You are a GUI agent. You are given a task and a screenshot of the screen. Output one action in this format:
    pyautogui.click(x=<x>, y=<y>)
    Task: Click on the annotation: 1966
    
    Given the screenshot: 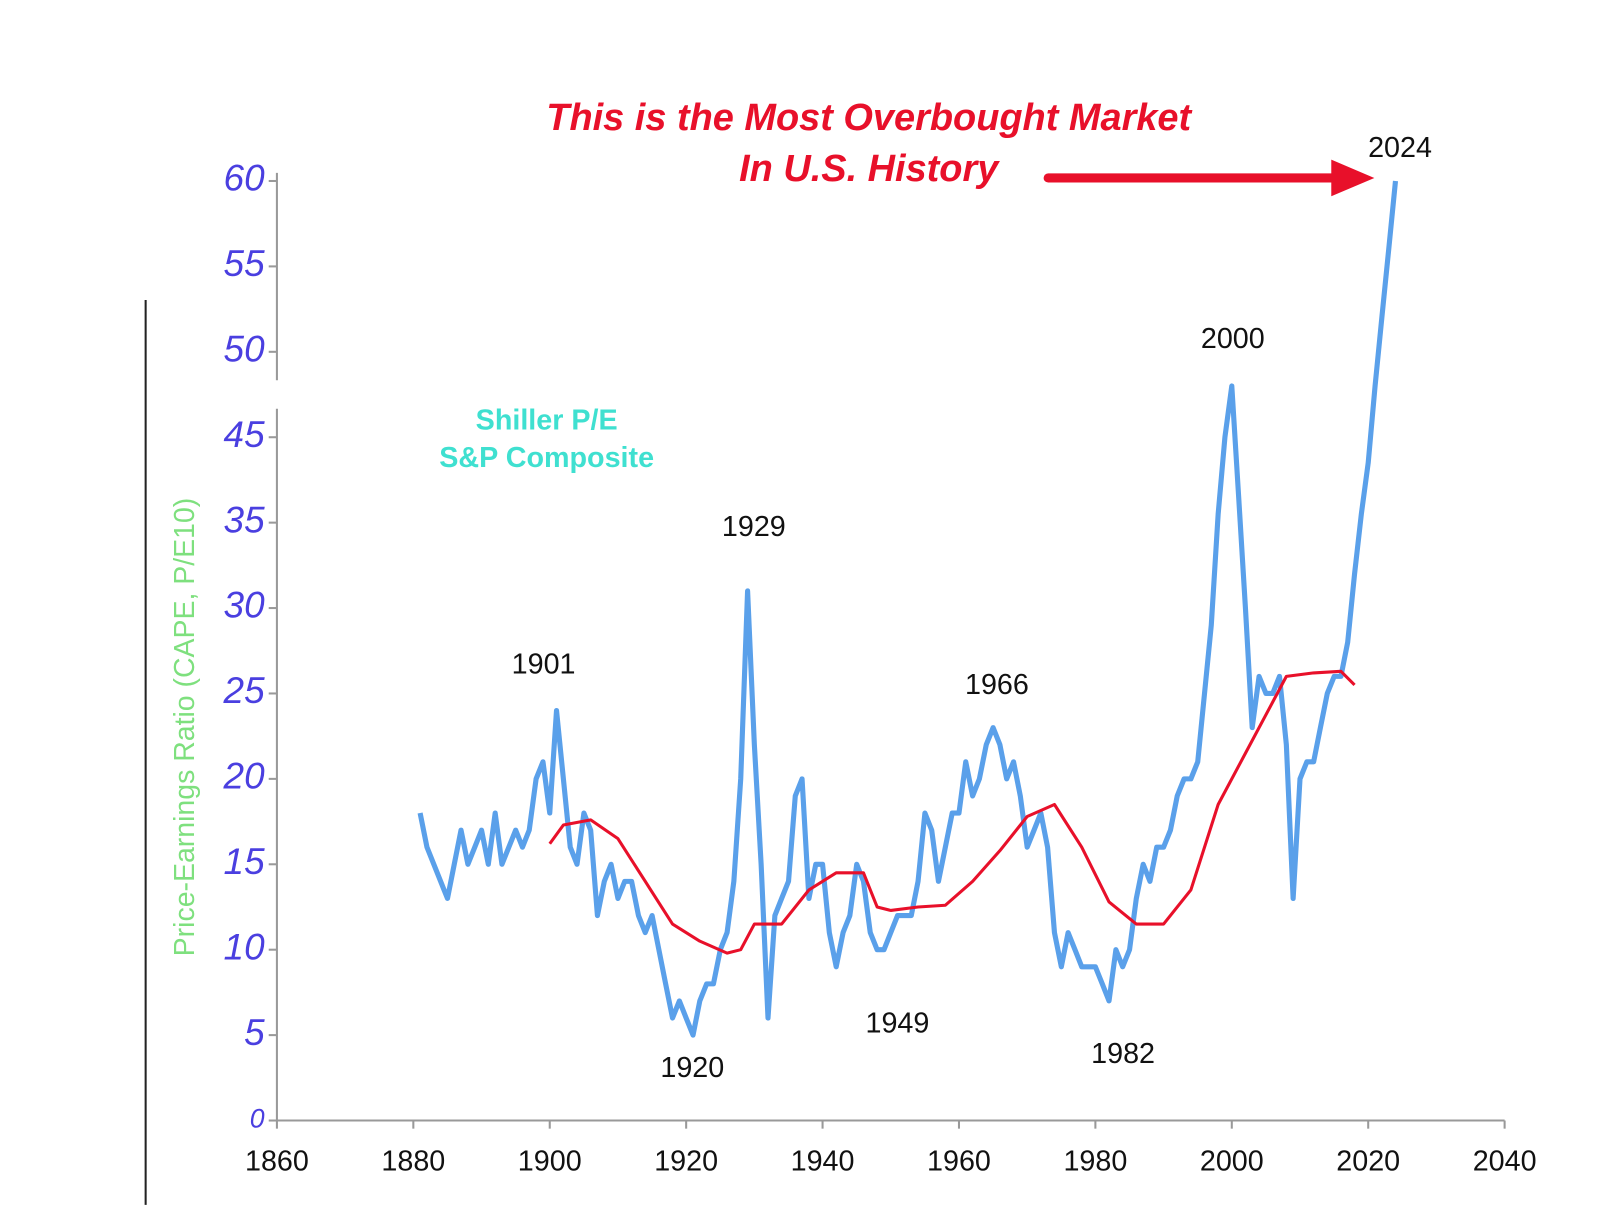 What is the action you would take?
    pyautogui.click(x=997, y=685)
    